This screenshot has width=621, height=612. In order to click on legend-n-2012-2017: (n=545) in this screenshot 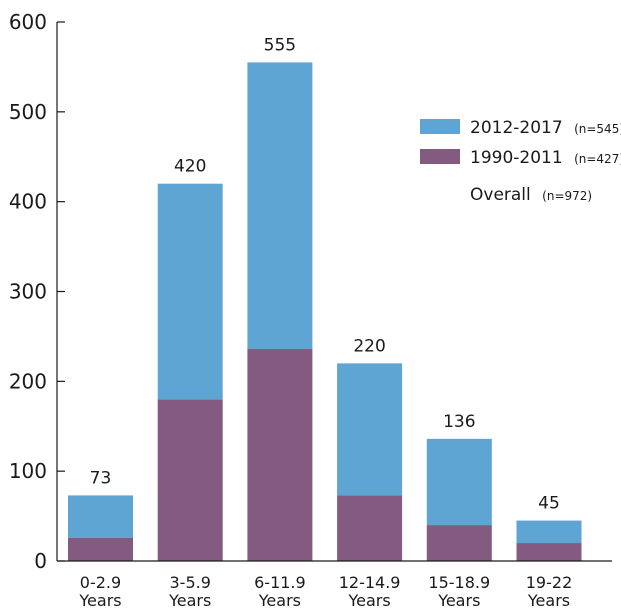, I will do `click(597, 129)`.